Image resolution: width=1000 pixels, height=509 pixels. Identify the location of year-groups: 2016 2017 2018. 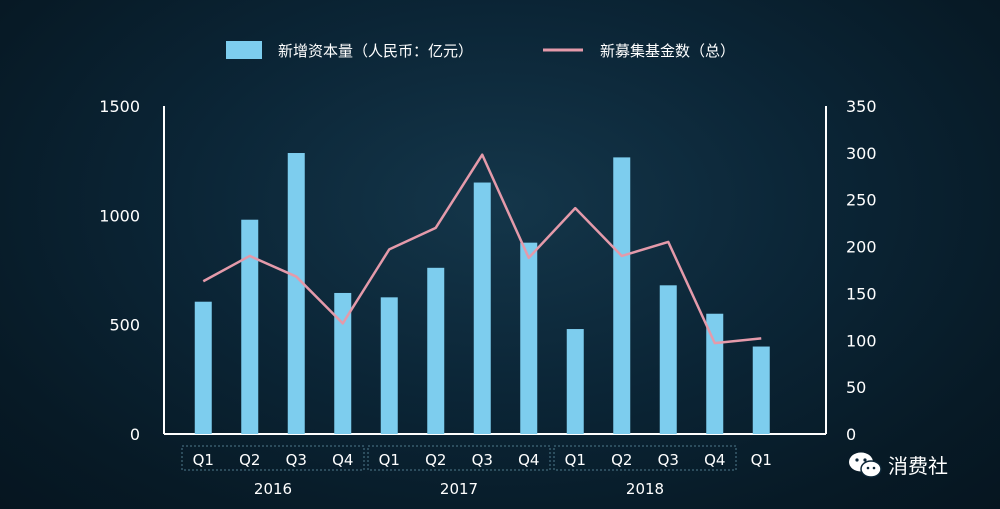
(459, 471).